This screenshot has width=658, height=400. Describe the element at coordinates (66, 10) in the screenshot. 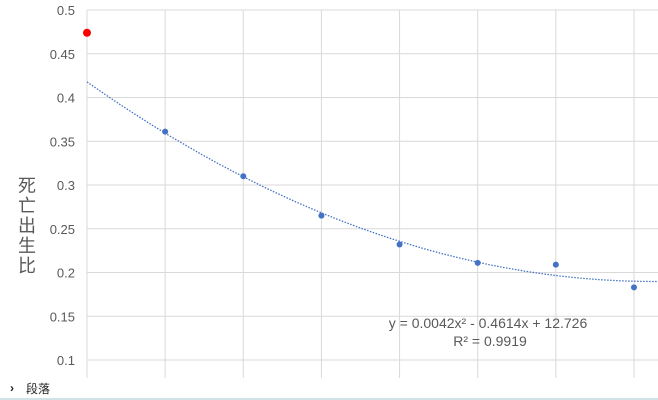

I see `y-tick-label: 0.5` at that location.